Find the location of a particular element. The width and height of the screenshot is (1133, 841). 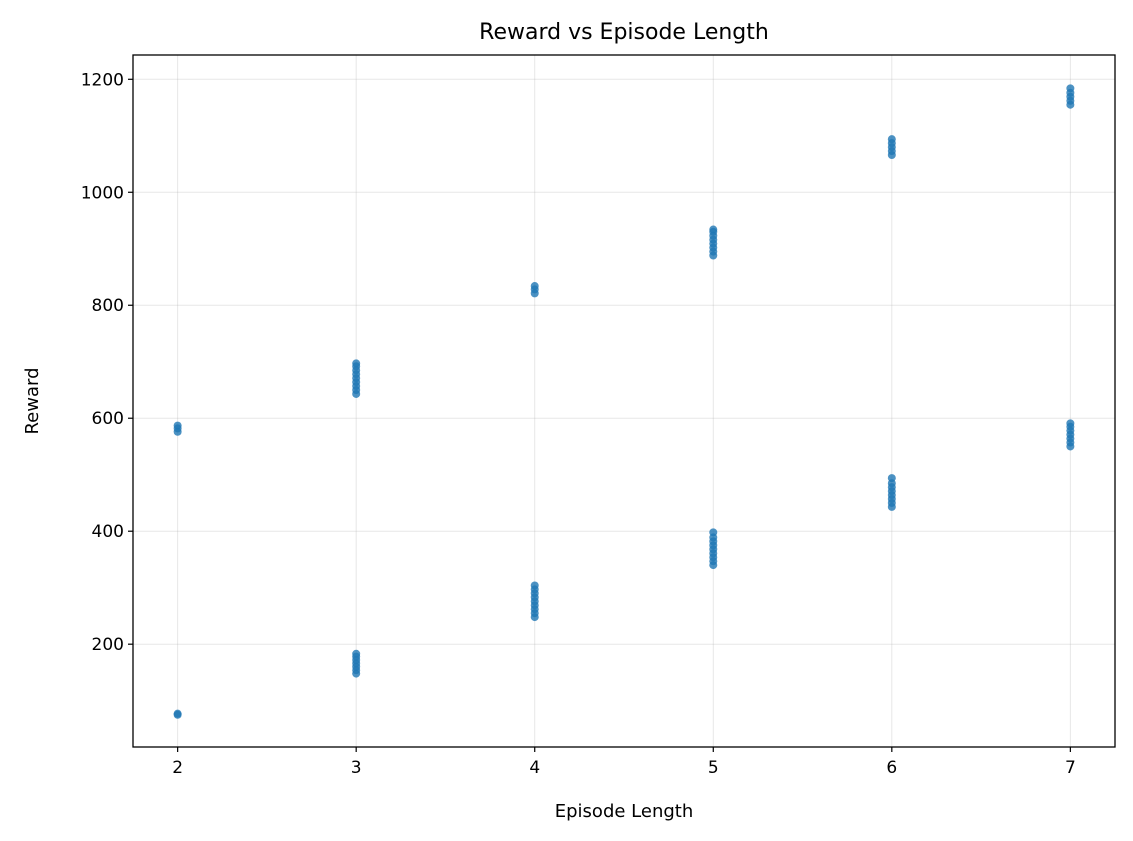

y-tick-label: 600 is located at coordinates (108, 419).